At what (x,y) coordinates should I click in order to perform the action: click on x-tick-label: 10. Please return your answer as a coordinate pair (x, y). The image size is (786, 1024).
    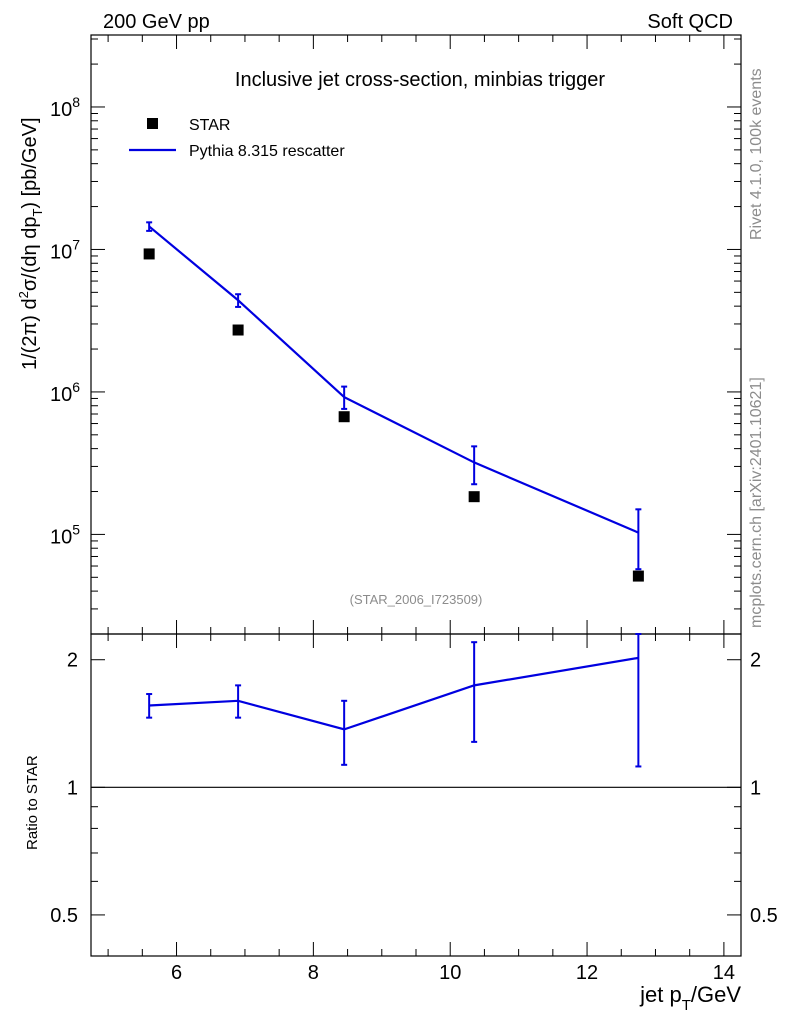
    Looking at the image, I should click on (450, 973).